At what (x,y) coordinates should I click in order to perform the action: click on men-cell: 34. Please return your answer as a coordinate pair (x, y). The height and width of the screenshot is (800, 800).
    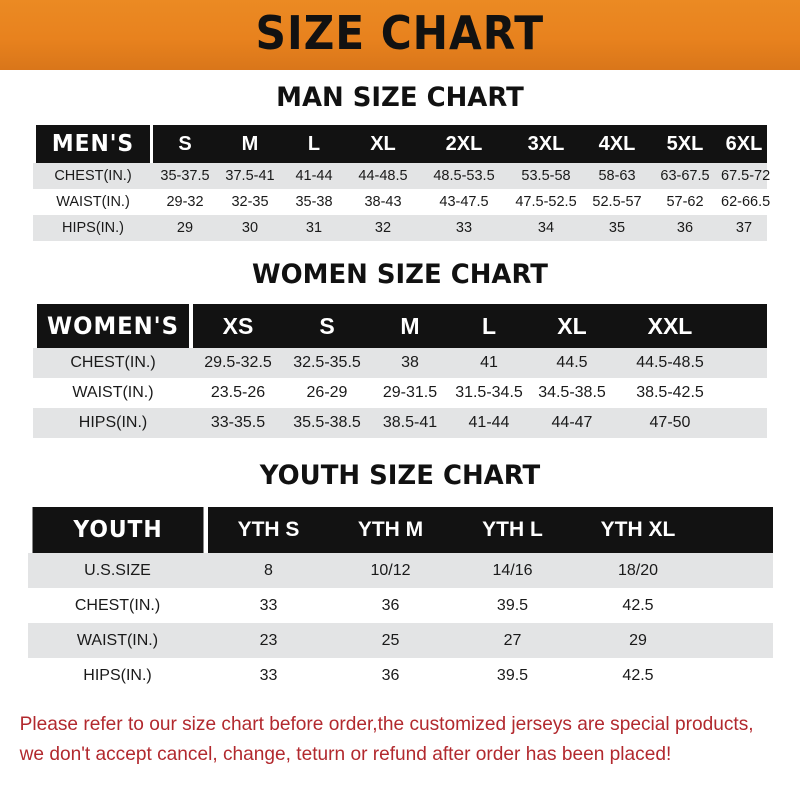
    Looking at the image, I should click on (546, 228).